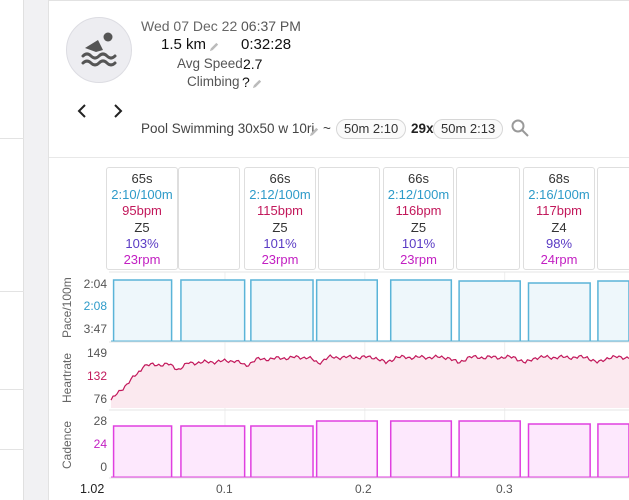 The height and width of the screenshot is (500, 629). What do you see at coordinates (67, 444) in the screenshot?
I see `cadence-axis-title: Cadence` at bounding box center [67, 444].